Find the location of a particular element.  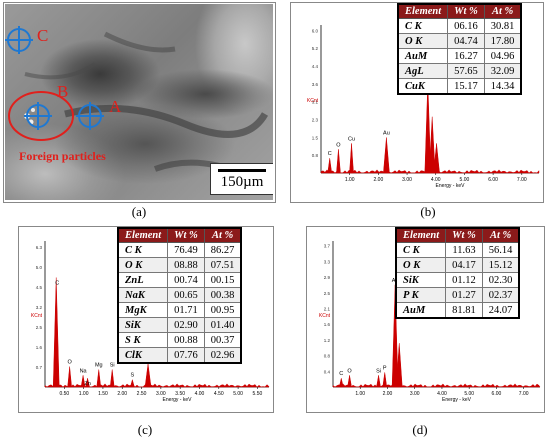

wt-cell: 00.88 is located at coordinates (186, 340).